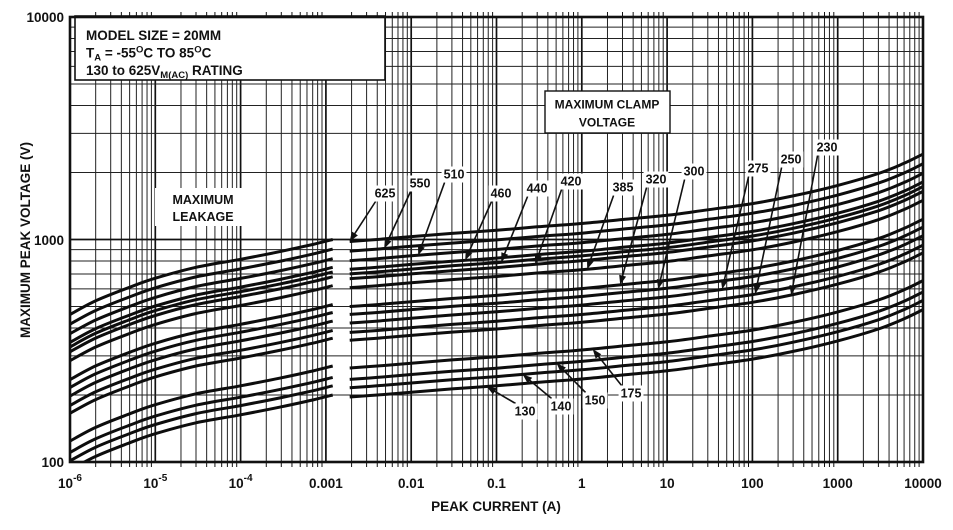  I want to click on model-size-line: MODEL SIZE = 20MM, so click(153, 35).